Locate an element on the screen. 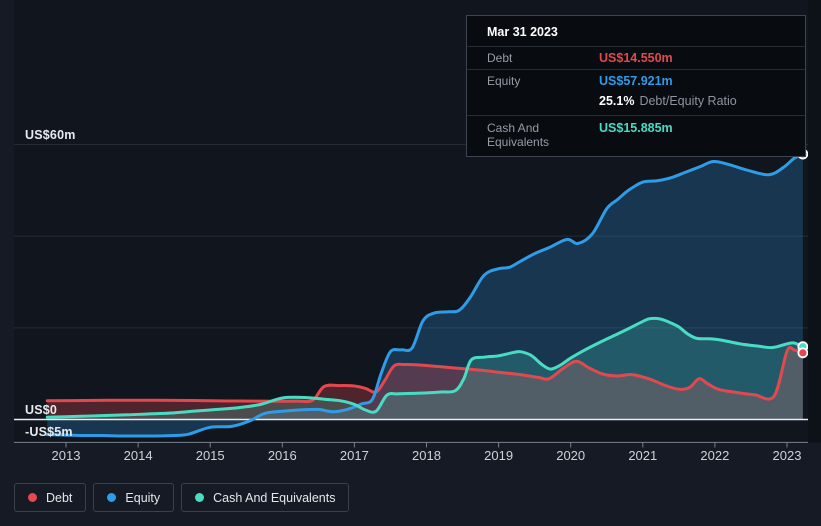 This screenshot has width=821, height=526. legend-equity-label: Equity is located at coordinates (143, 497).